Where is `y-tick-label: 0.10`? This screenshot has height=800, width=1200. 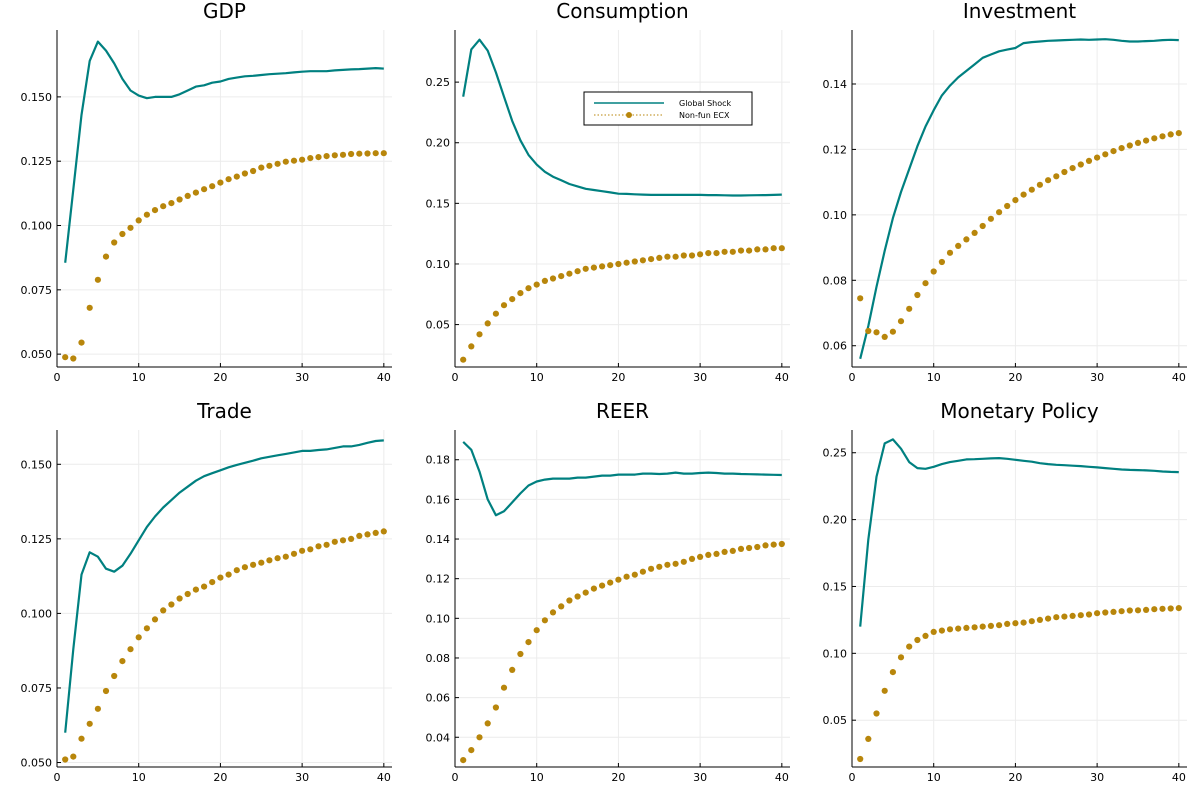
y-tick-label: 0.10 is located at coordinates (835, 215).